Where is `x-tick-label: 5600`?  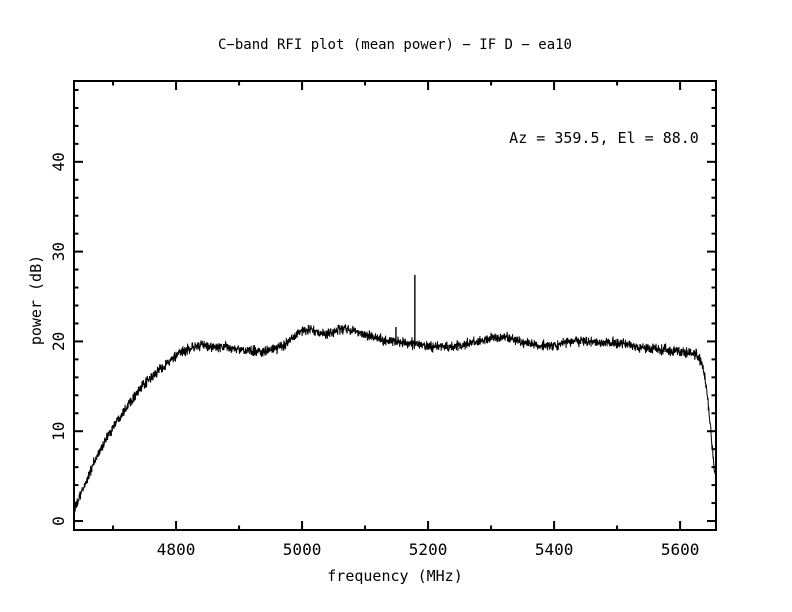 x-tick-label: 5600 is located at coordinates (680, 549).